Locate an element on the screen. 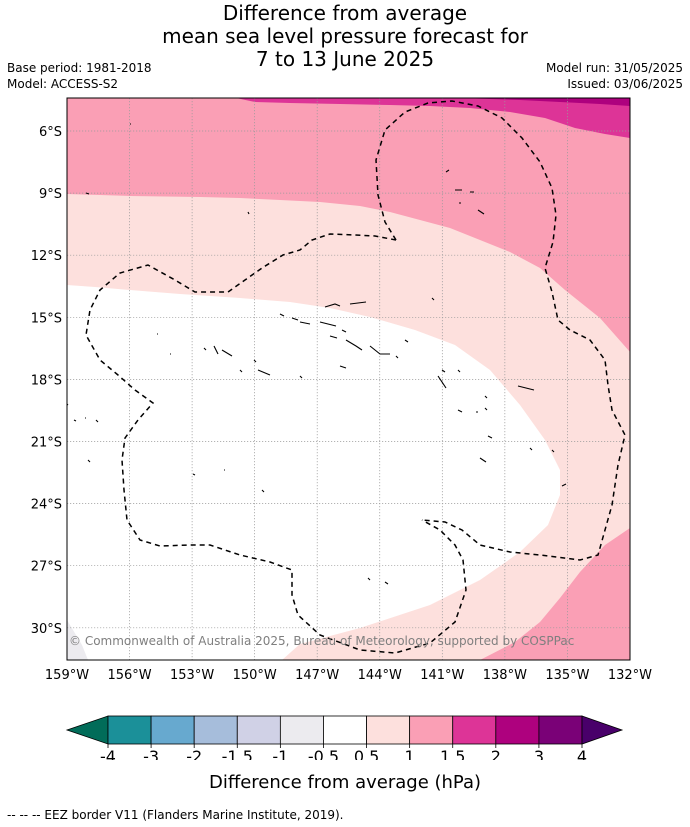 This screenshot has width=690, height=827. lon-label: 156°W is located at coordinates (129, 675).